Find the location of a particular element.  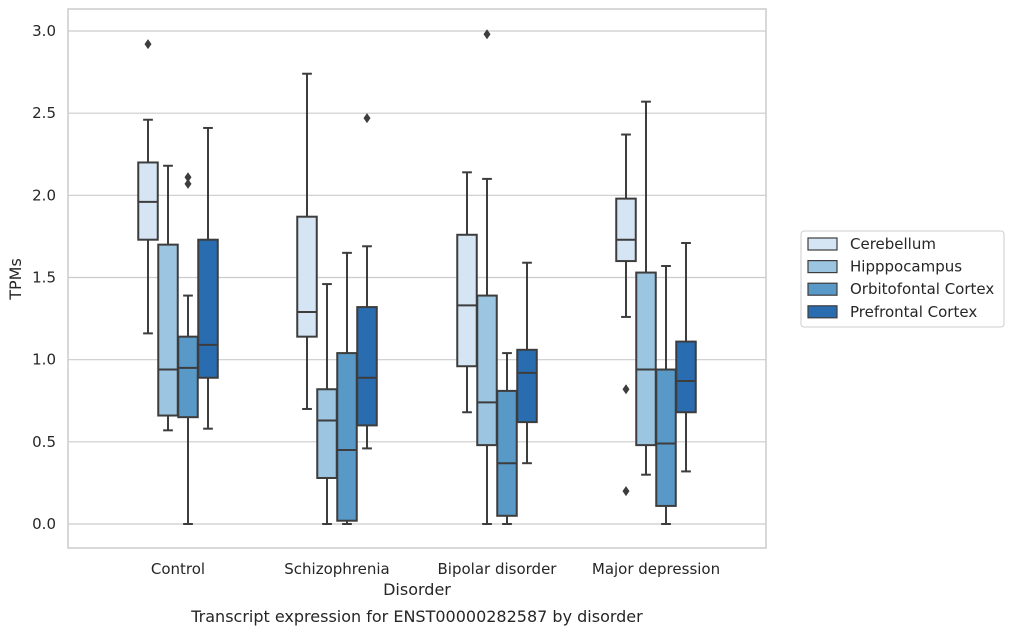

box-orbitofontal-cortex-control is located at coordinates (188, 348).